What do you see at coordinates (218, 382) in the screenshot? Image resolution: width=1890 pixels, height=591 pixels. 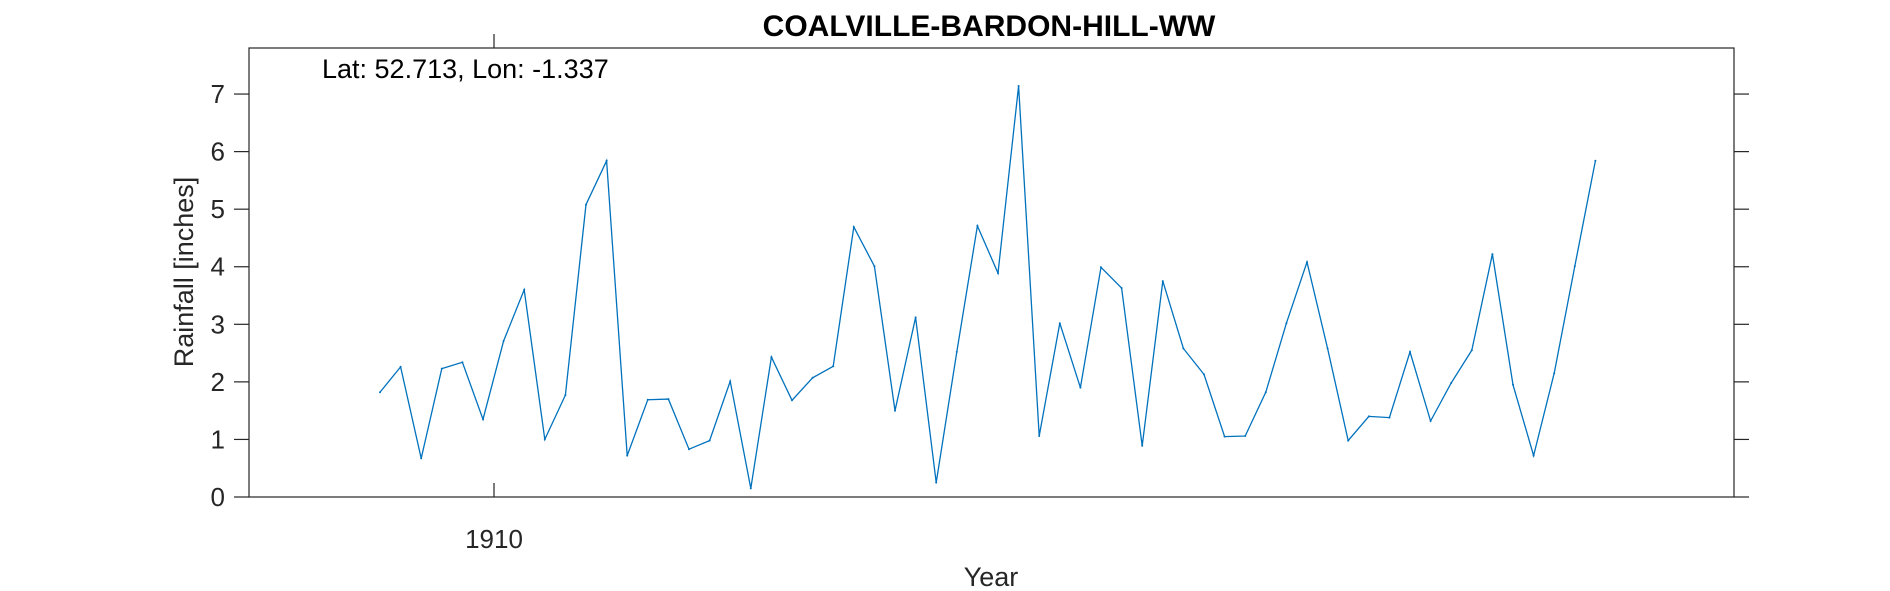 I see `y-tick-label-2: 2` at bounding box center [218, 382].